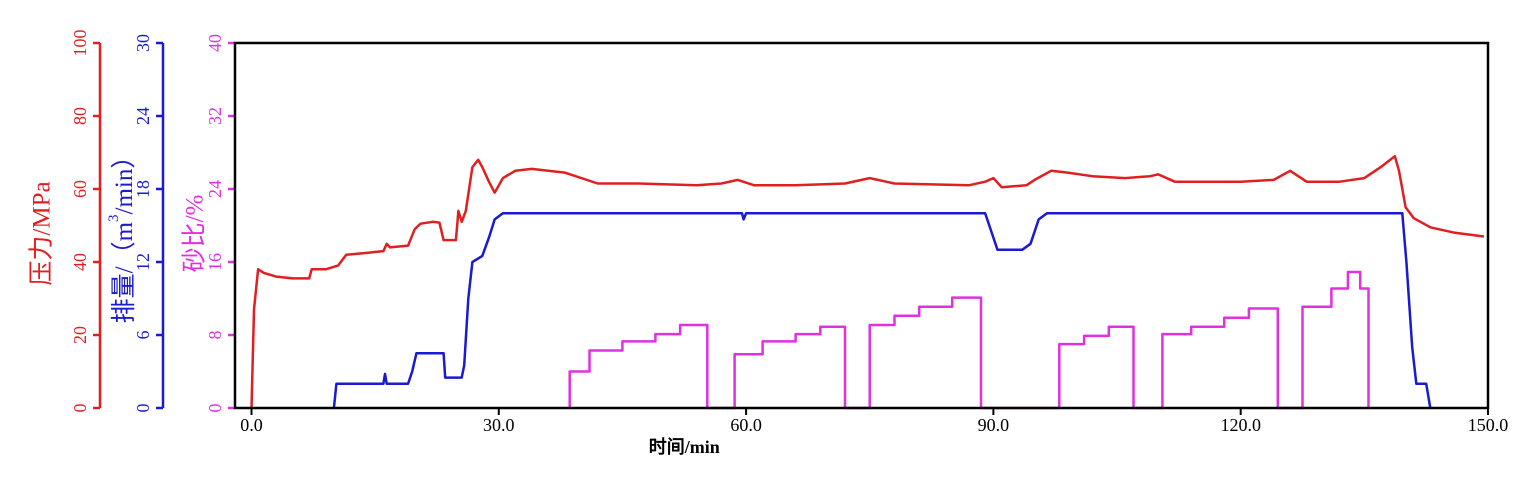  What do you see at coordinates (499, 425) in the screenshot?
I see `x-tick-label: 30.0` at bounding box center [499, 425].